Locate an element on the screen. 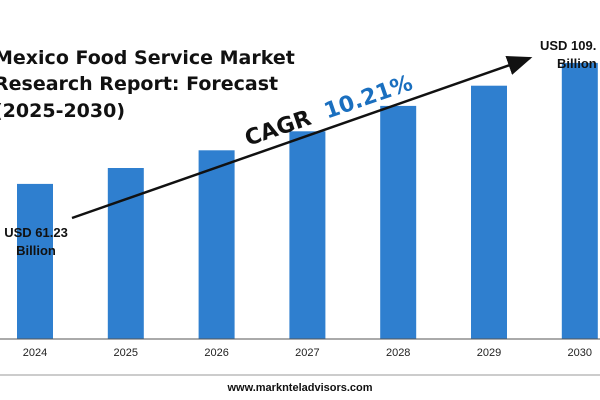 Image resolution: width=600 pixels, height=400 pixels. footer-url: www.marknteladvisors.com is located at coordinates (299, 388).